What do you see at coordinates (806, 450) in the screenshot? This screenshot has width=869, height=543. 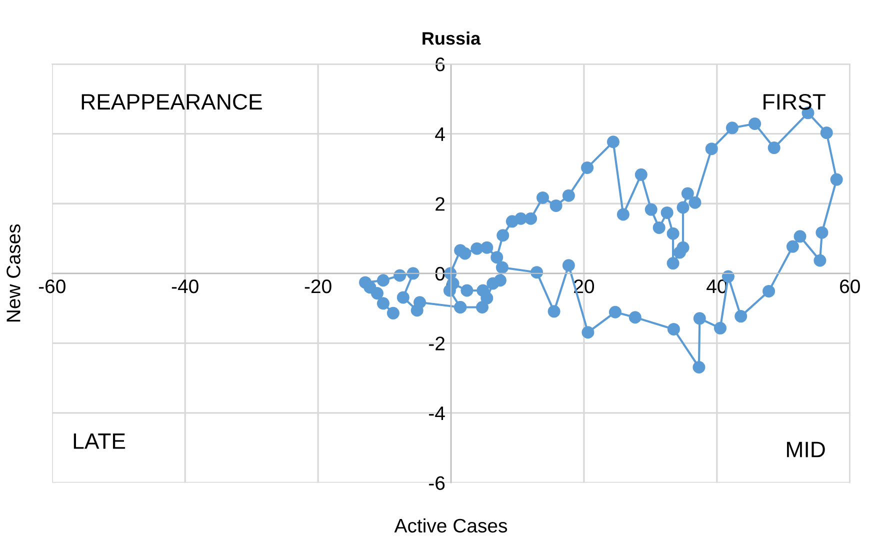 I see `annotation: MID` at bounding box center [806, 450].